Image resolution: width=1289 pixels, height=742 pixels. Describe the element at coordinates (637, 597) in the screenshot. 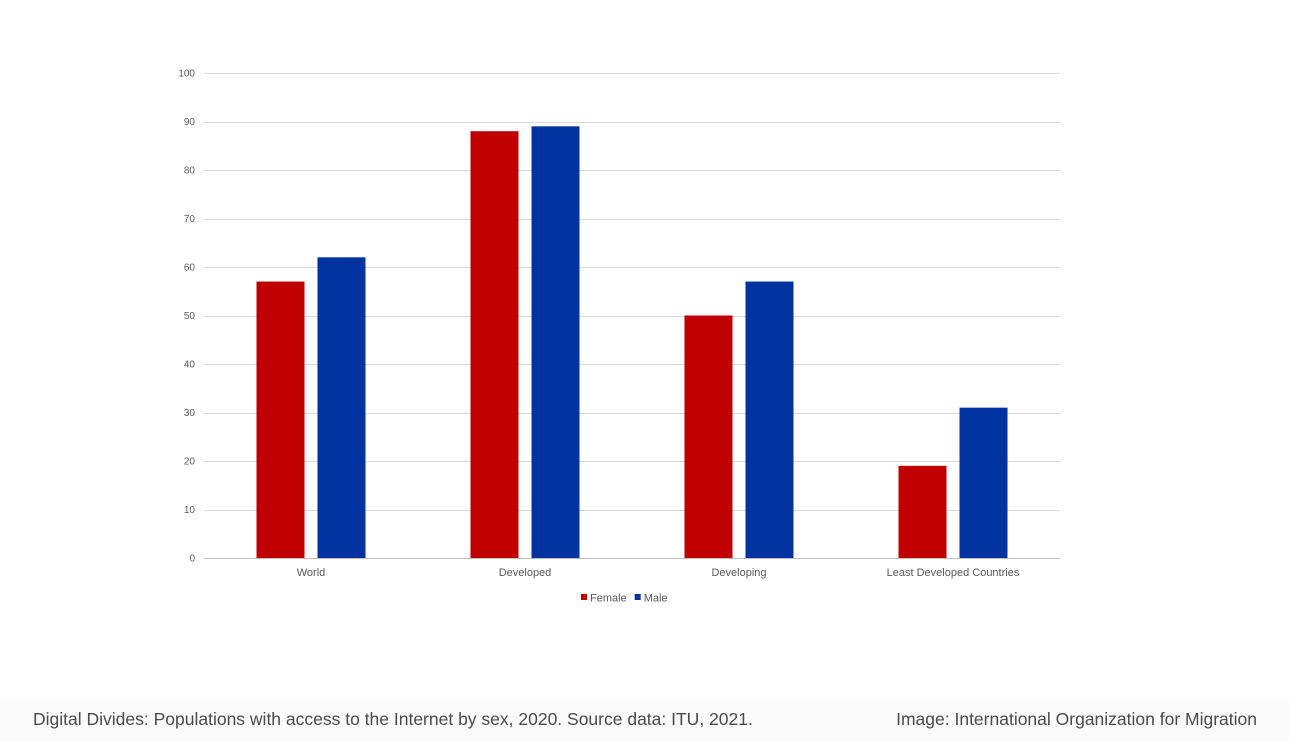

I see `legend-swatch-male` at that location.